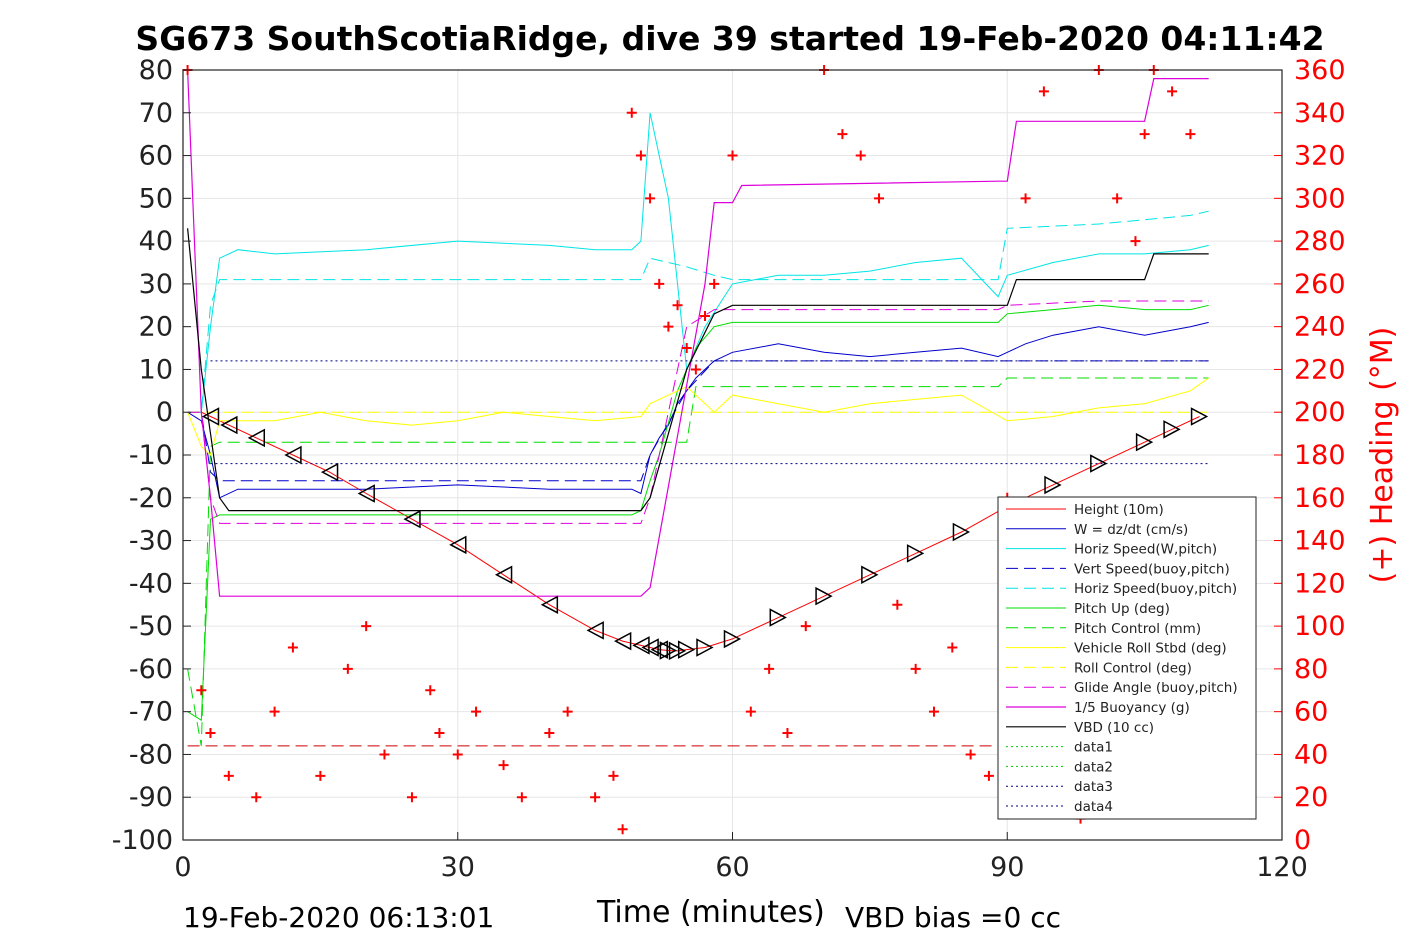 This screenshot has width=1417, height=945. What do you see at coordinates (1131, 530) in the screenshot?
I see `legend-label-1: W = dz/dt (cm/s)` at bounding box center [1131, 530].